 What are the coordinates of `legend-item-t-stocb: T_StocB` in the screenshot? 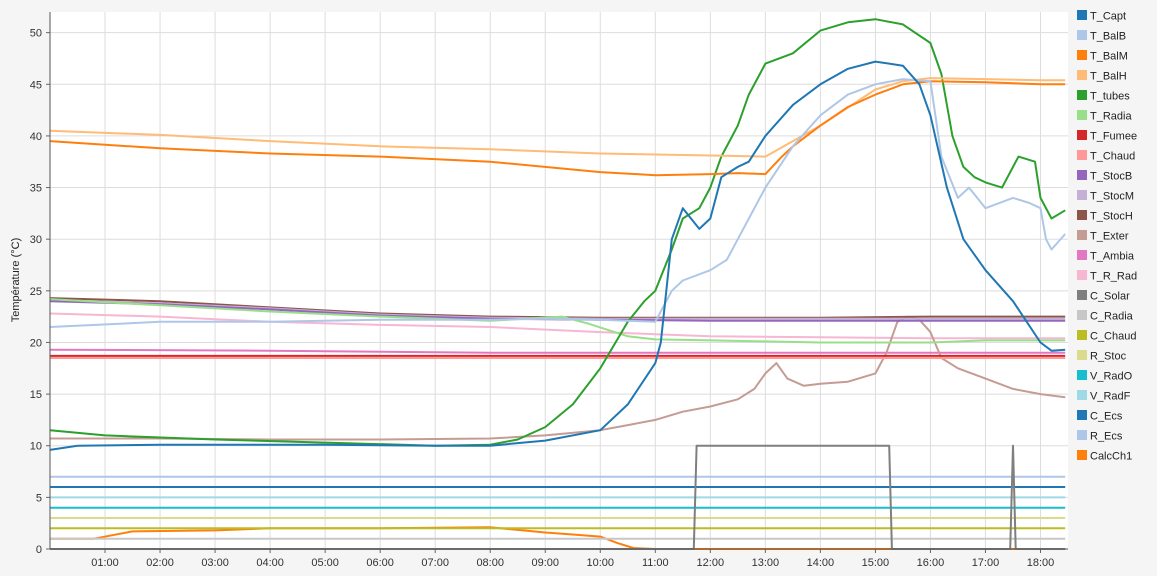 It's located at (1104, 176).